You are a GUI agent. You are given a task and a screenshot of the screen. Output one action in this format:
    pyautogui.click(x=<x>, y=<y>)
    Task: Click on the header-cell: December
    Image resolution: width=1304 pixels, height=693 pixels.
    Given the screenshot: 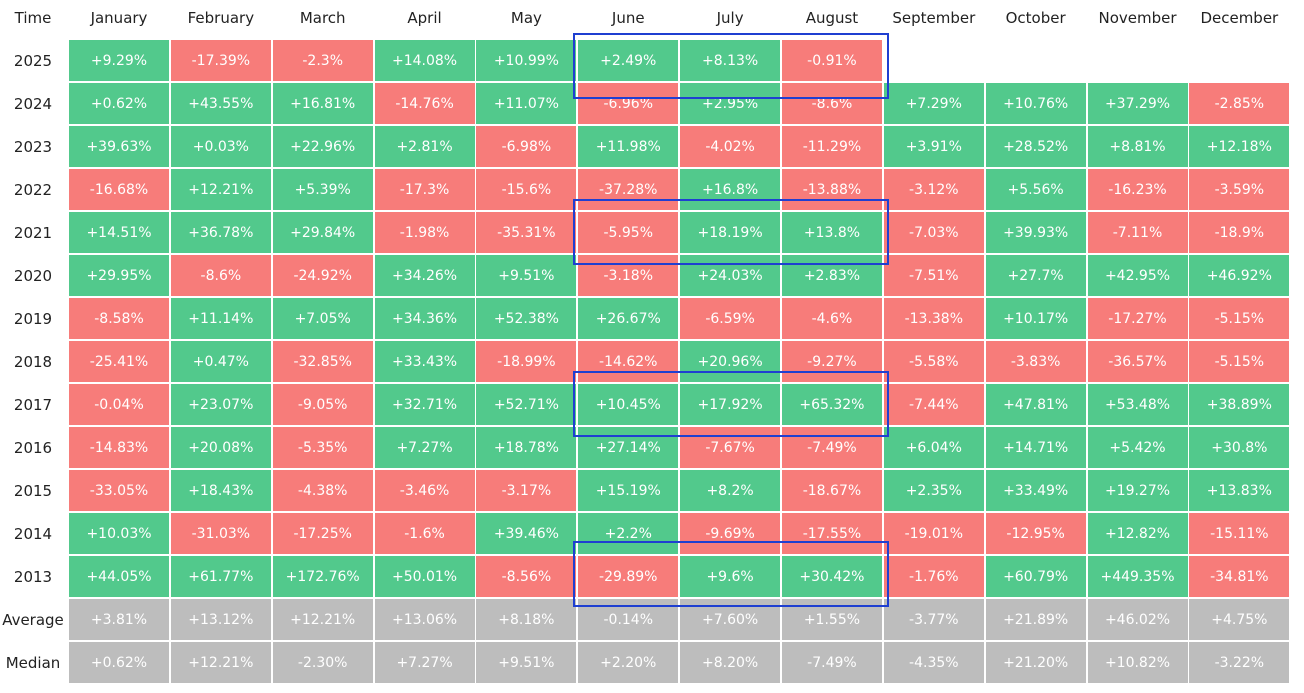 What is the action you would take?
    pyautogui.click(x=1239, y=18)
    